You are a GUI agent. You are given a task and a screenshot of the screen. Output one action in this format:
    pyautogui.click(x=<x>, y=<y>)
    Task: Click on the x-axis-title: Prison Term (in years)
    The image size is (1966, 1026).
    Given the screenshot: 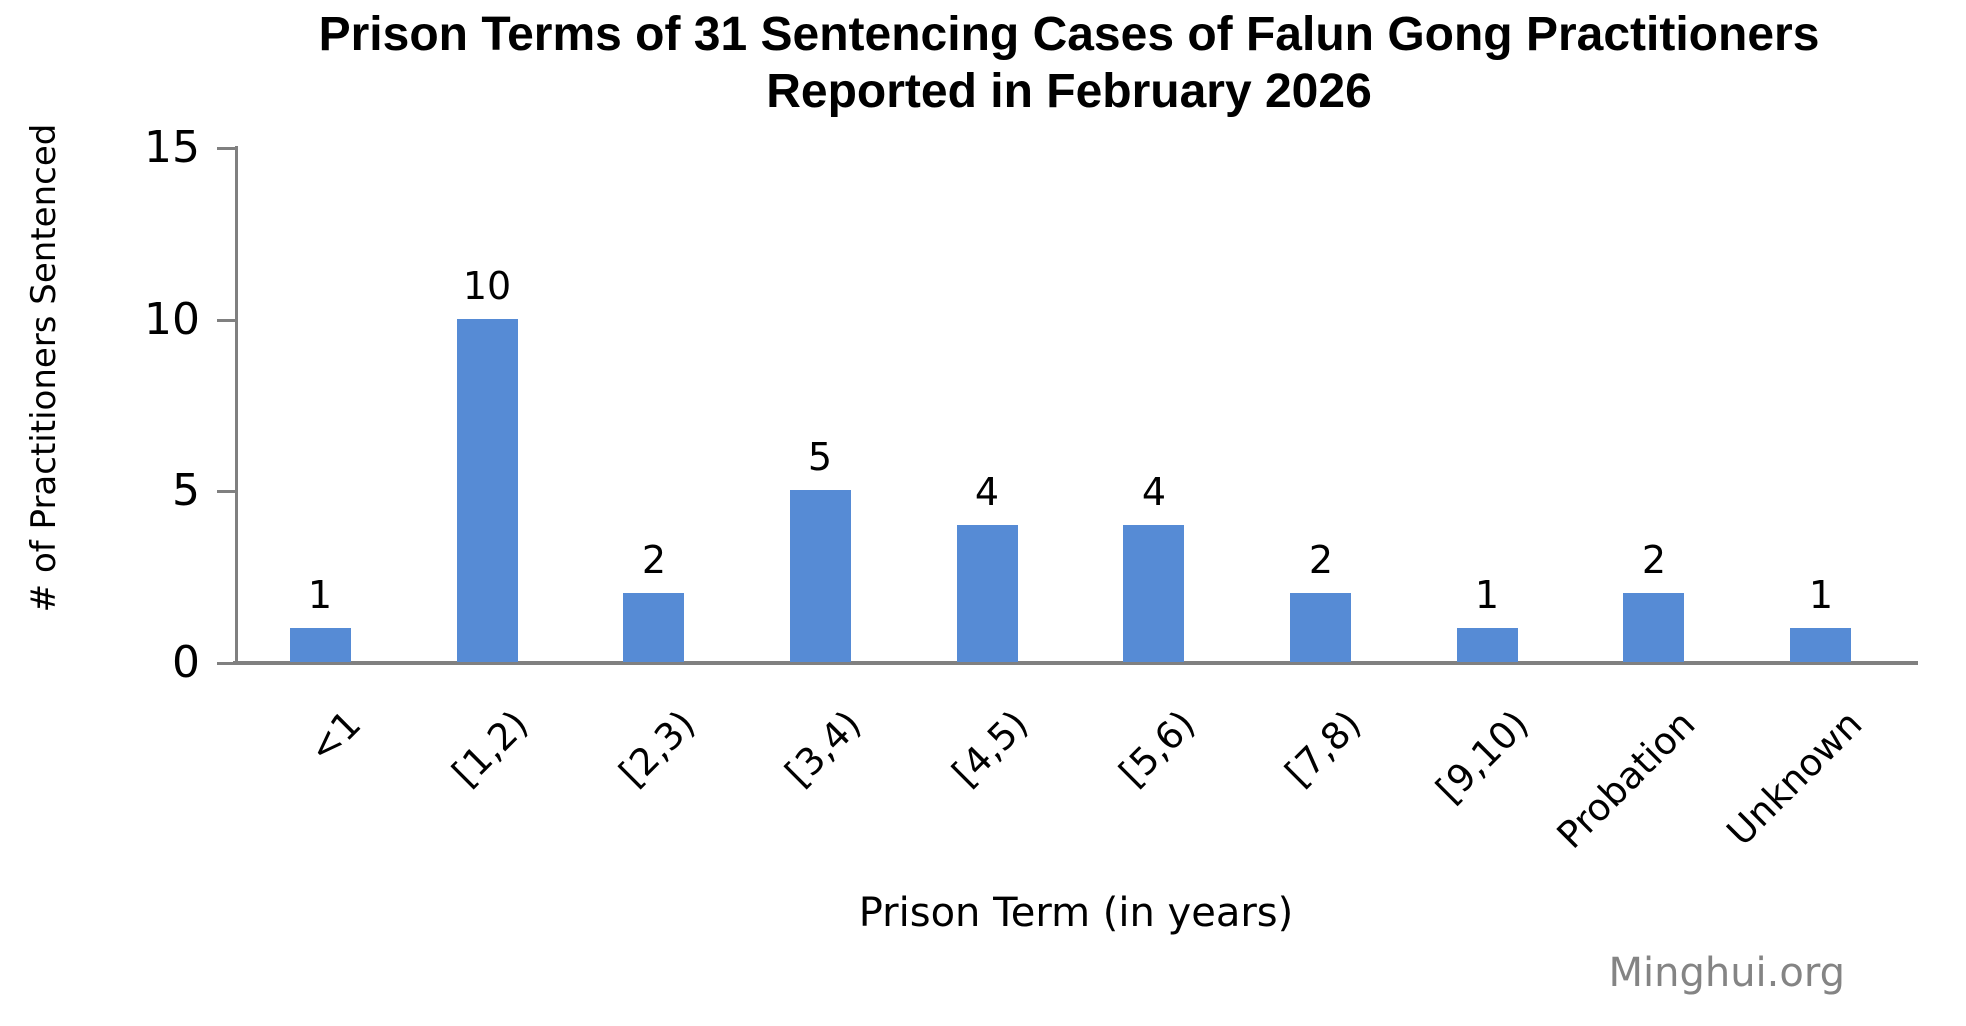 What is the action you would take?
    pyautogui.click(x=1076, y=913)
    